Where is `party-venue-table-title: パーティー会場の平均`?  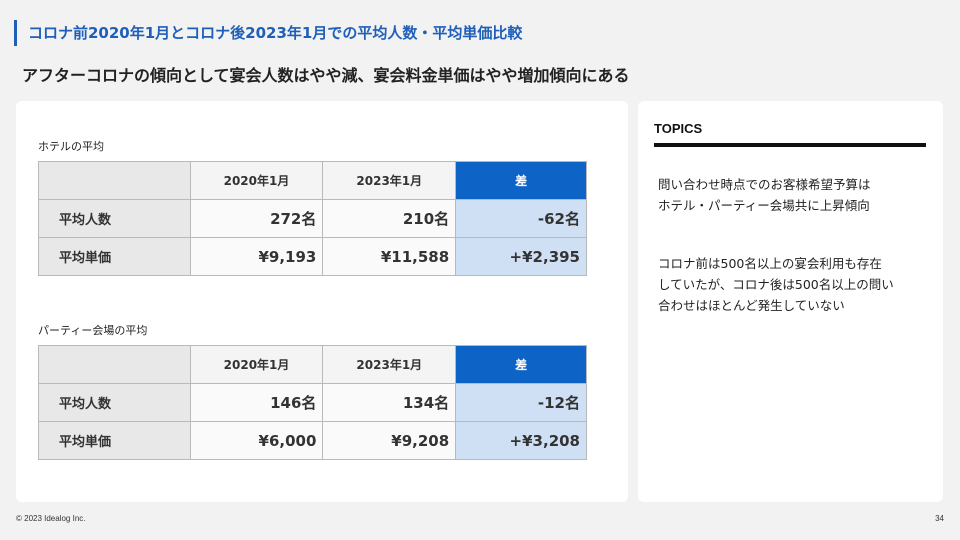 party-venue-table-title: パーティー会場の平均 is located at coordinates (93, 330).